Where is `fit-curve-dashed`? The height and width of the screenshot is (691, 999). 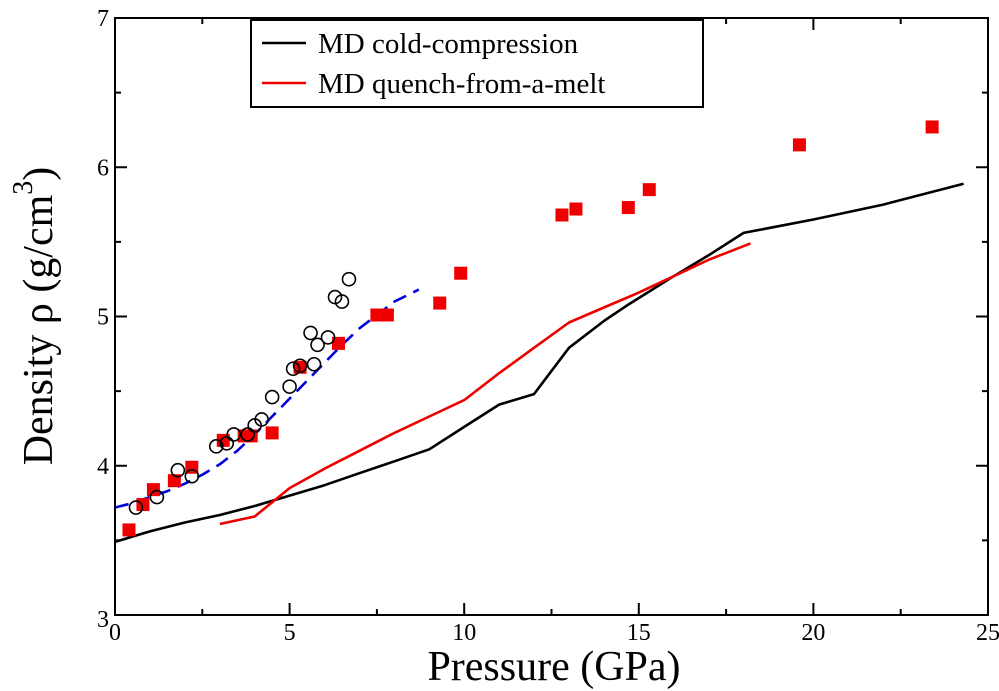
fit-curve-dashed is located at coordinates (267, 398).